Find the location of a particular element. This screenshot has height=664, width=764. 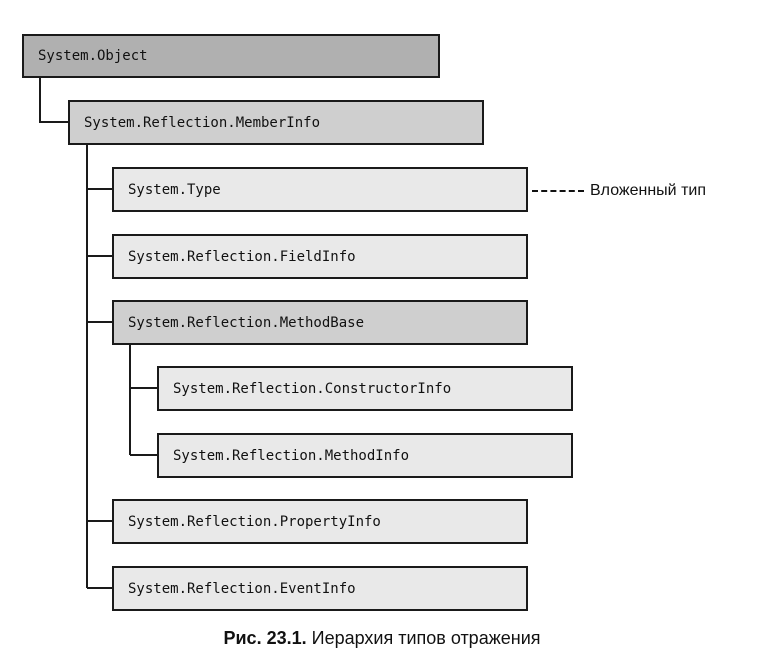

connector-object-memberinfo is located at coordinates (54, 100).